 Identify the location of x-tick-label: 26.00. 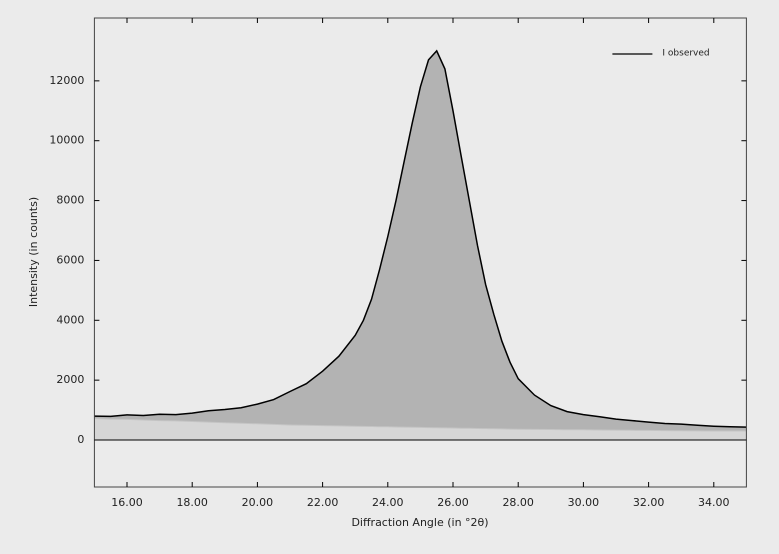
(453, 502).